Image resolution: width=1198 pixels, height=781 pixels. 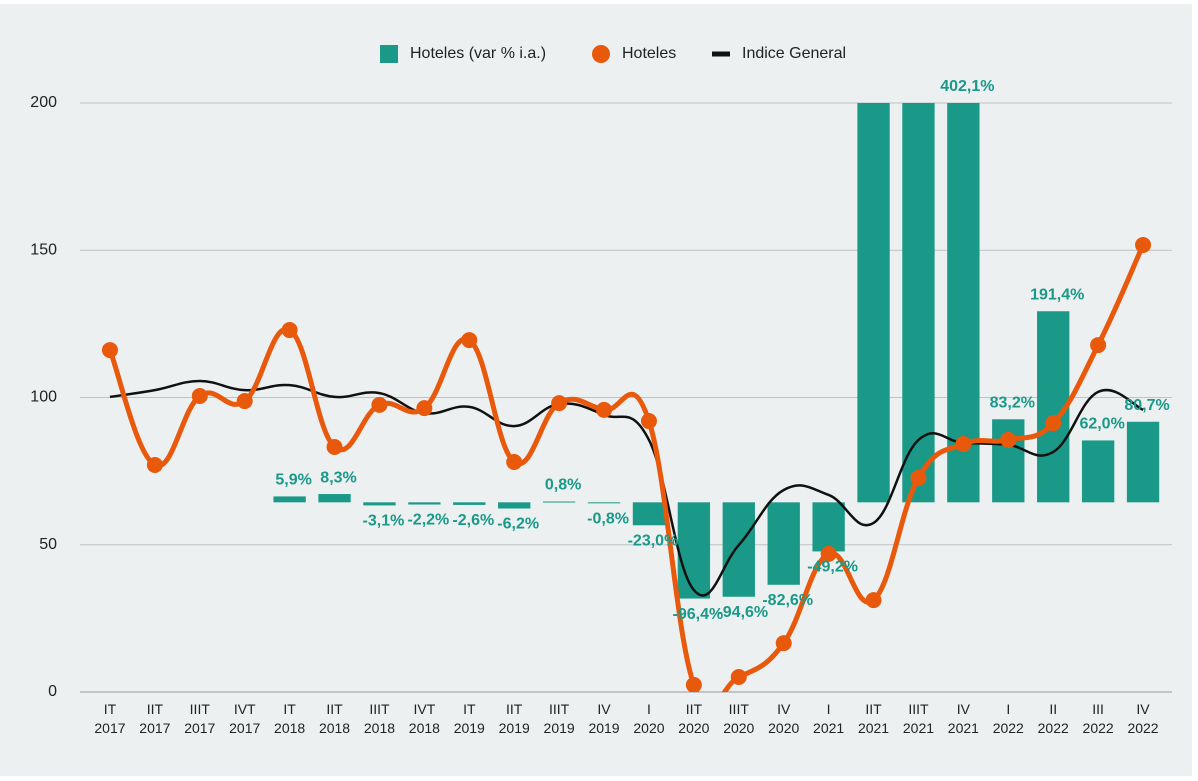 I want to click on x-tick-label: IT 2018, so click(x=289, y=718).